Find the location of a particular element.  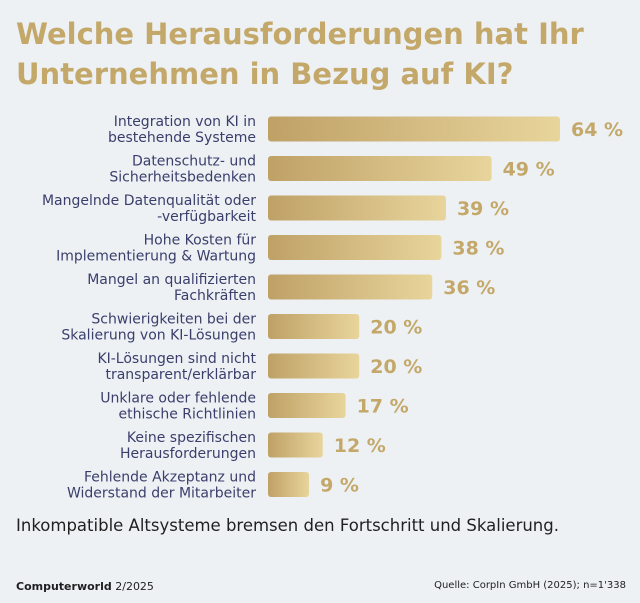

category-label: Keine spezifischen Herausforderungen is located at coordinates (188, 446).